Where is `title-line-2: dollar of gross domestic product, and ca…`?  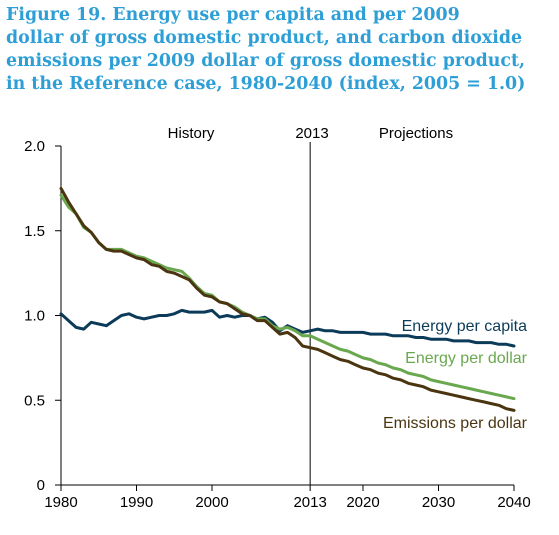 title-line-2: dollar of gross domestic product, and ca… is located at coordinates (264, 38).